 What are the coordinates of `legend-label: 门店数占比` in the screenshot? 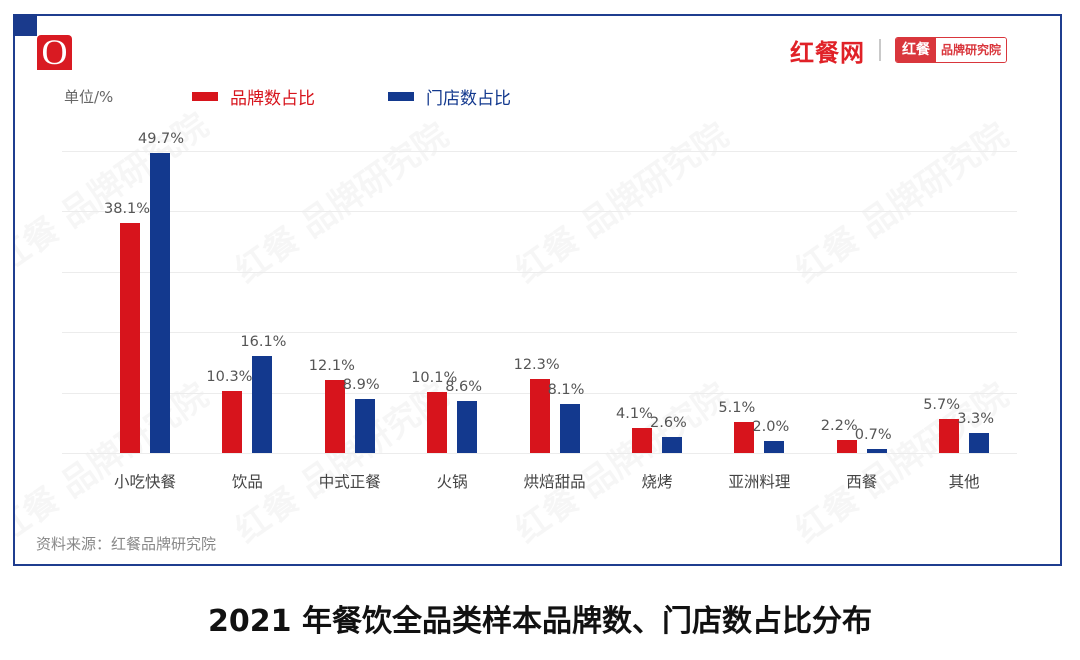 It's located at (468, 99).